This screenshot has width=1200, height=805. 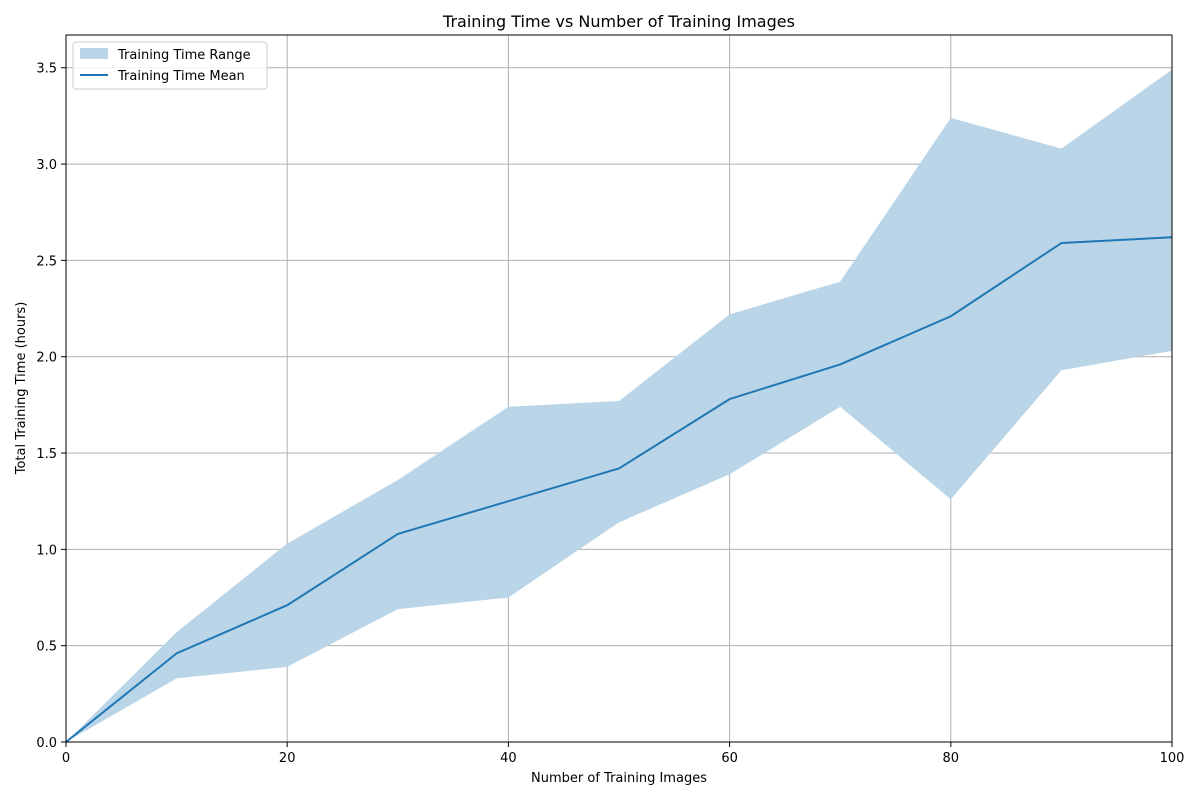 I want to click on x-axis-label: Number of Training Images, so click(x=619, y=778).